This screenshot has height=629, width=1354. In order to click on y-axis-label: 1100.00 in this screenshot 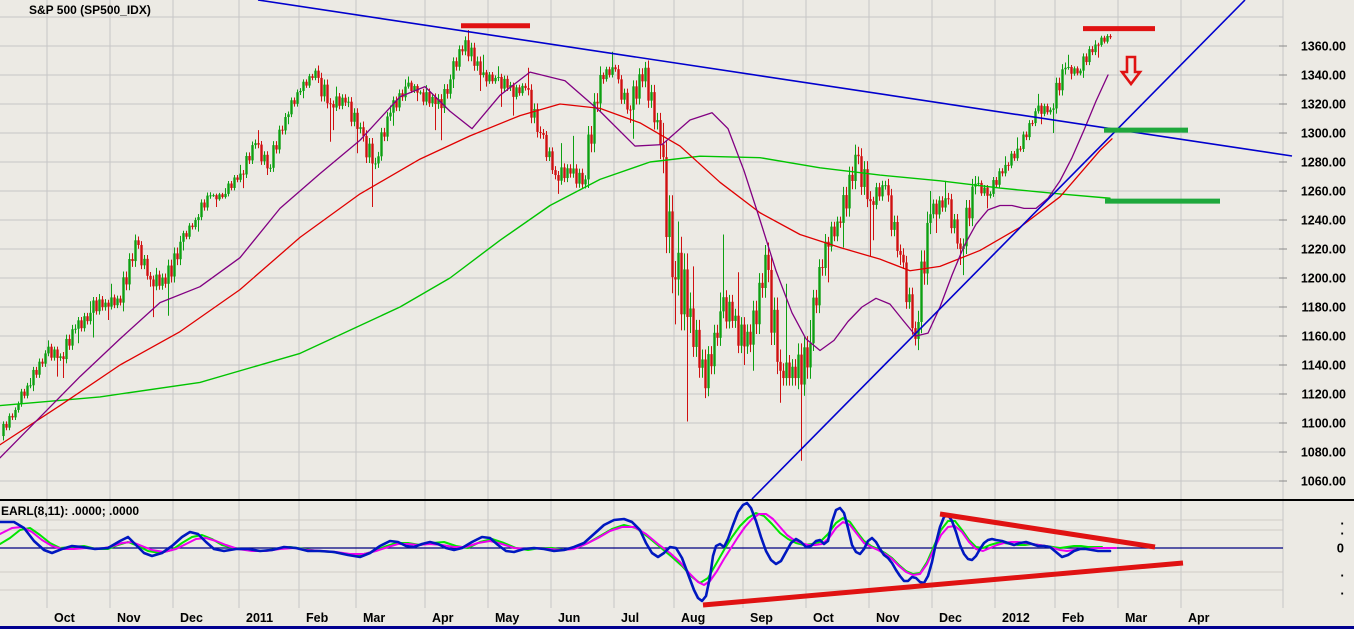, I will do `click(1324, 424)`.